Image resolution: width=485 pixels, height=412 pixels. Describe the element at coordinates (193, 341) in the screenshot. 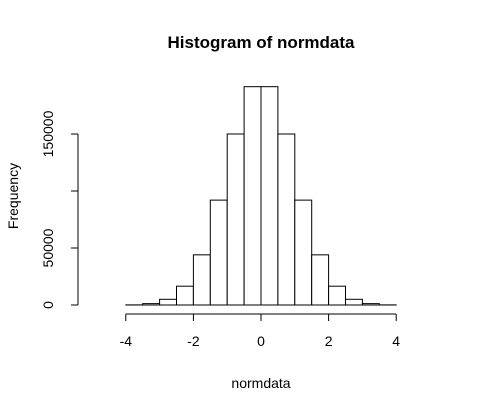

I see `x-tick-label-1: -2` at that location.